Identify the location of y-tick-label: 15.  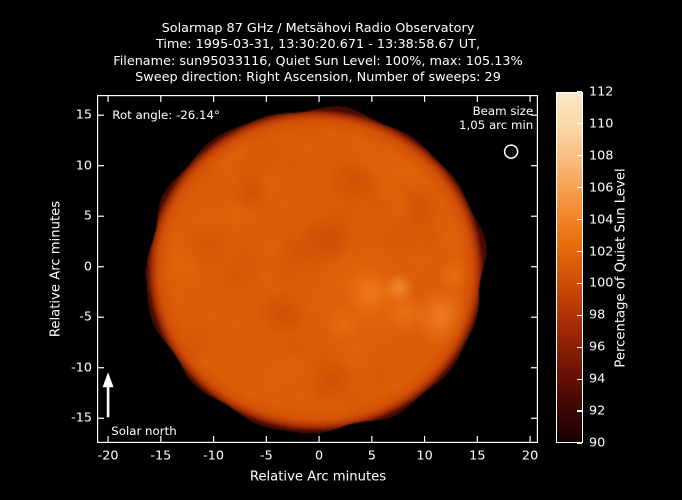
(83, 115).